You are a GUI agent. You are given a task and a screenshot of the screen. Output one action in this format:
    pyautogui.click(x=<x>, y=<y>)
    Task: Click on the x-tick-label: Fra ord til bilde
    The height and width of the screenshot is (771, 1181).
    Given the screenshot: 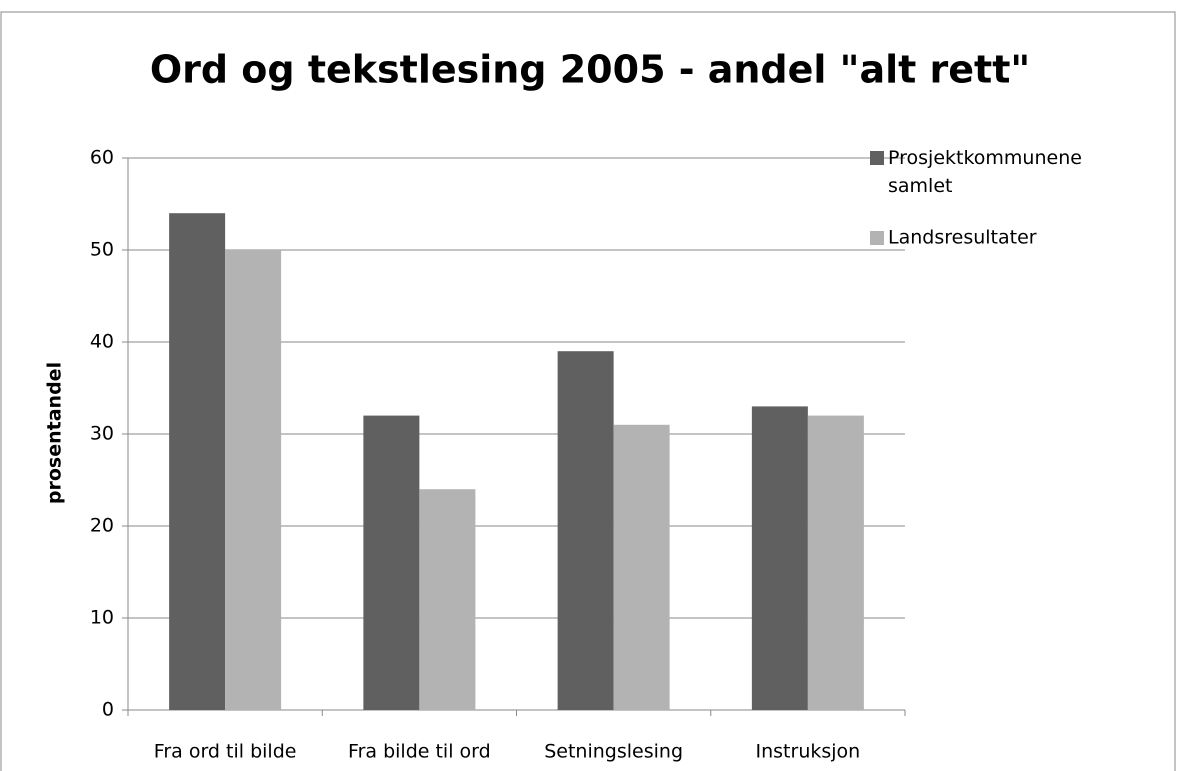 What is the action you would take?
    pyautogui.click(x=225, y=752)
    